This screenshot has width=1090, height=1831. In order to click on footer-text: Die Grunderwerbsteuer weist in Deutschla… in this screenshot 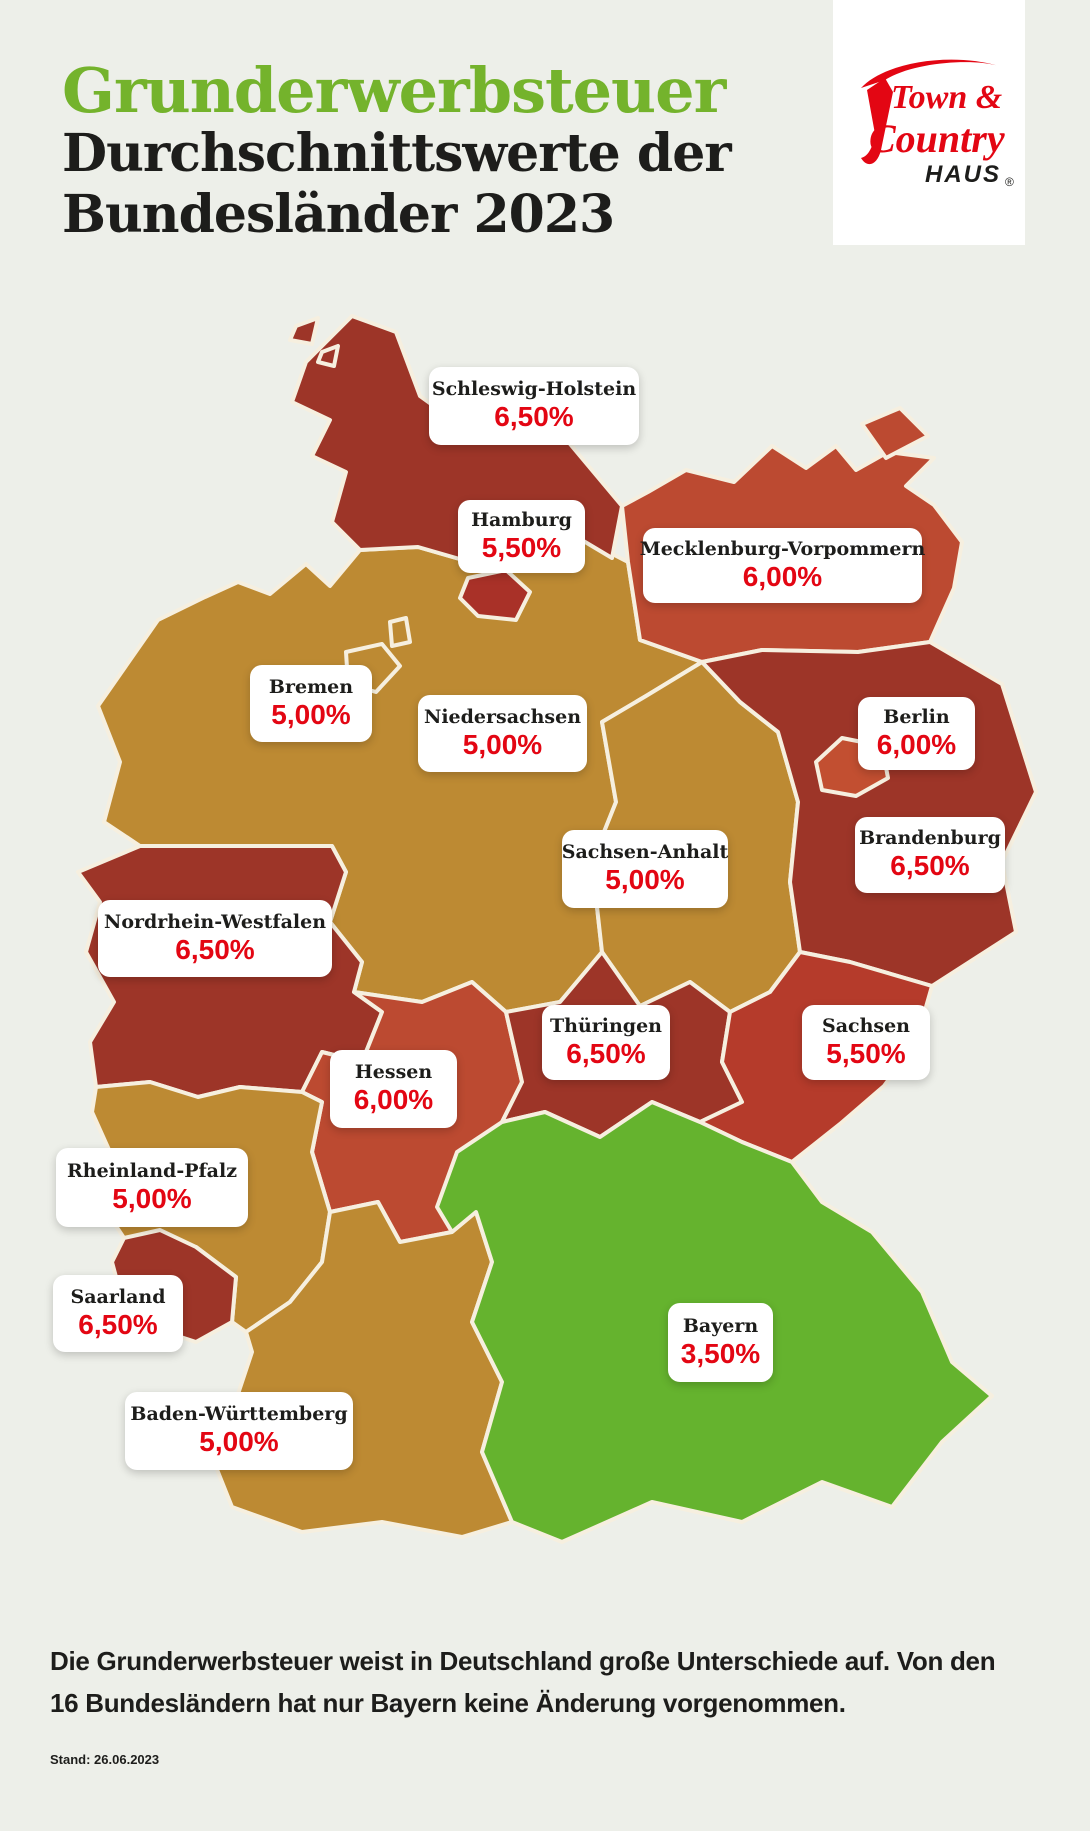, I will do `click(550, 1682)`.